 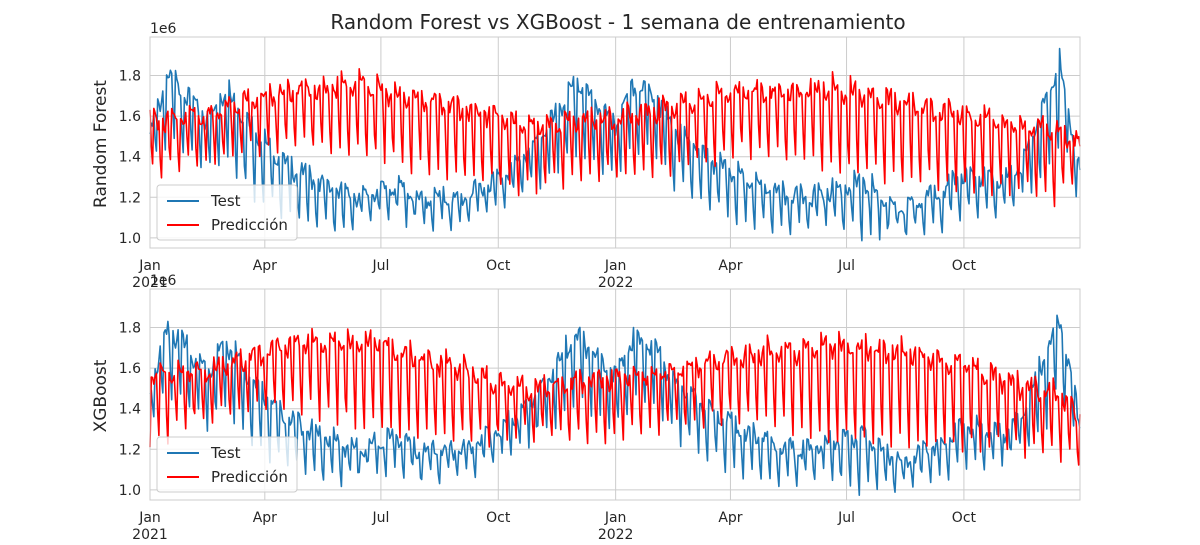 I want to click on y-axis-label: Random Forest, so click(x=101, y=144).